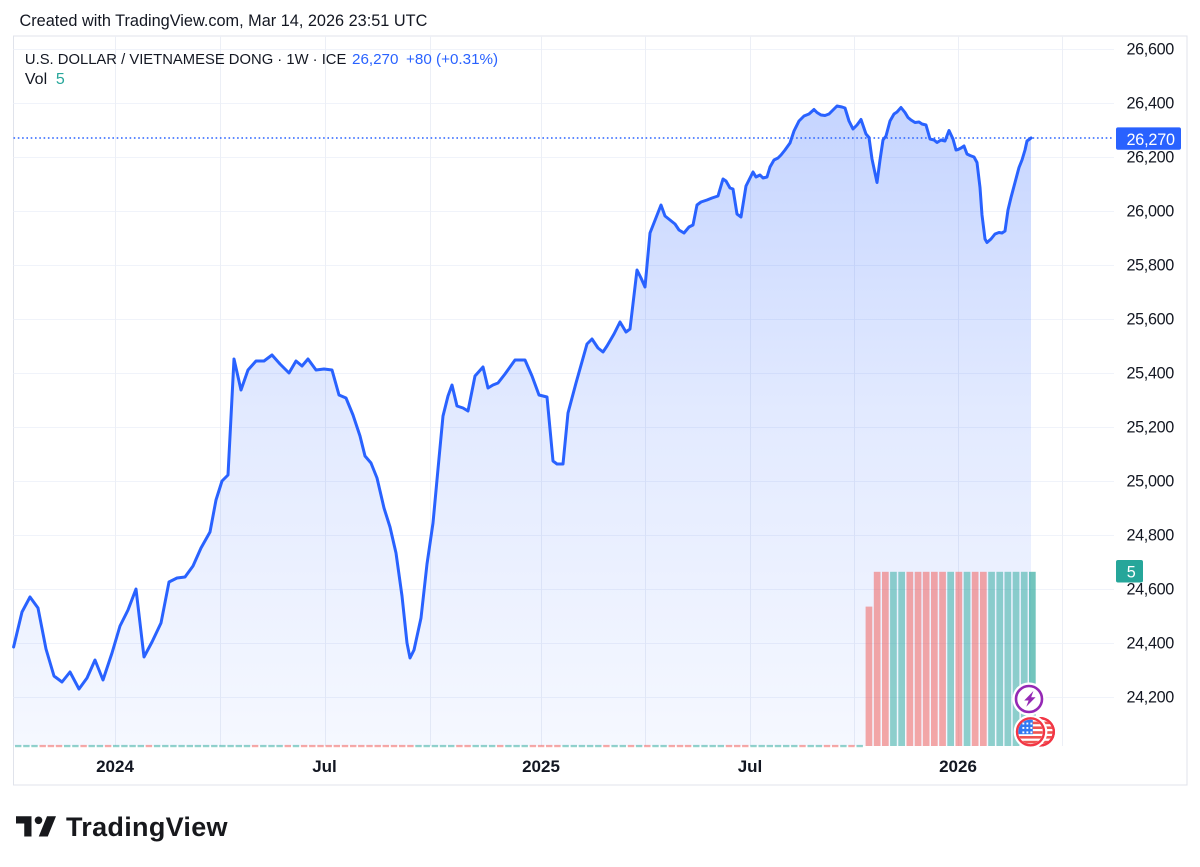 The height and width of the screenshot is (867, 1200). I want to click on svg-text: 25,000, so click(1151, 482).